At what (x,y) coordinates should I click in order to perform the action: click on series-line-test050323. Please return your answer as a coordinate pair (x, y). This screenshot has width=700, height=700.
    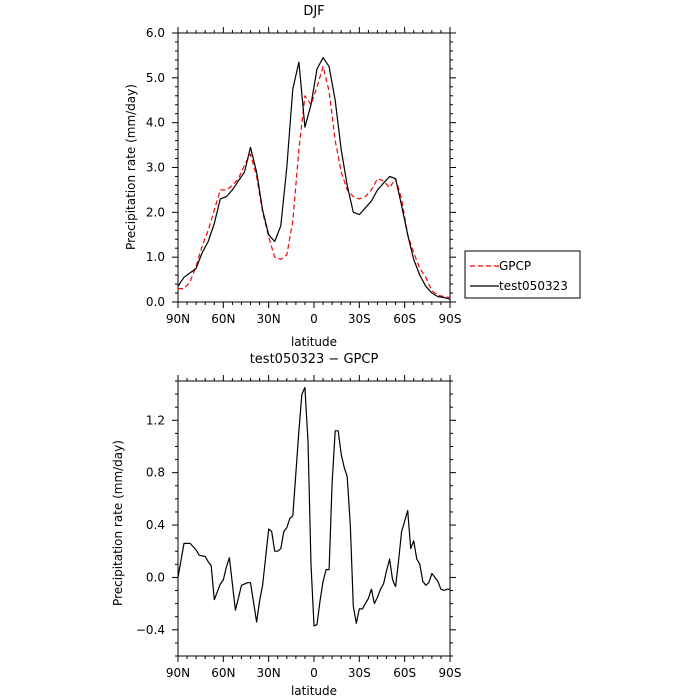
    Looking at the image, I should click on (314, 178).